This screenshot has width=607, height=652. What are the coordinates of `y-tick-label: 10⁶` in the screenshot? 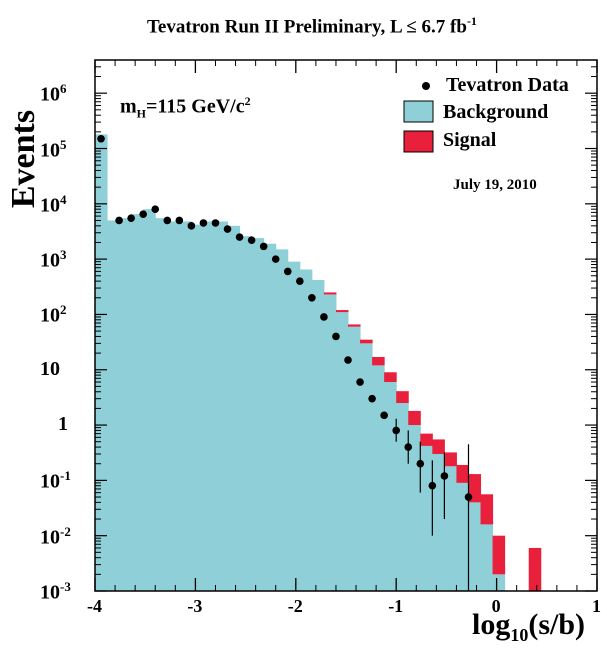 It's located at (53, 93).